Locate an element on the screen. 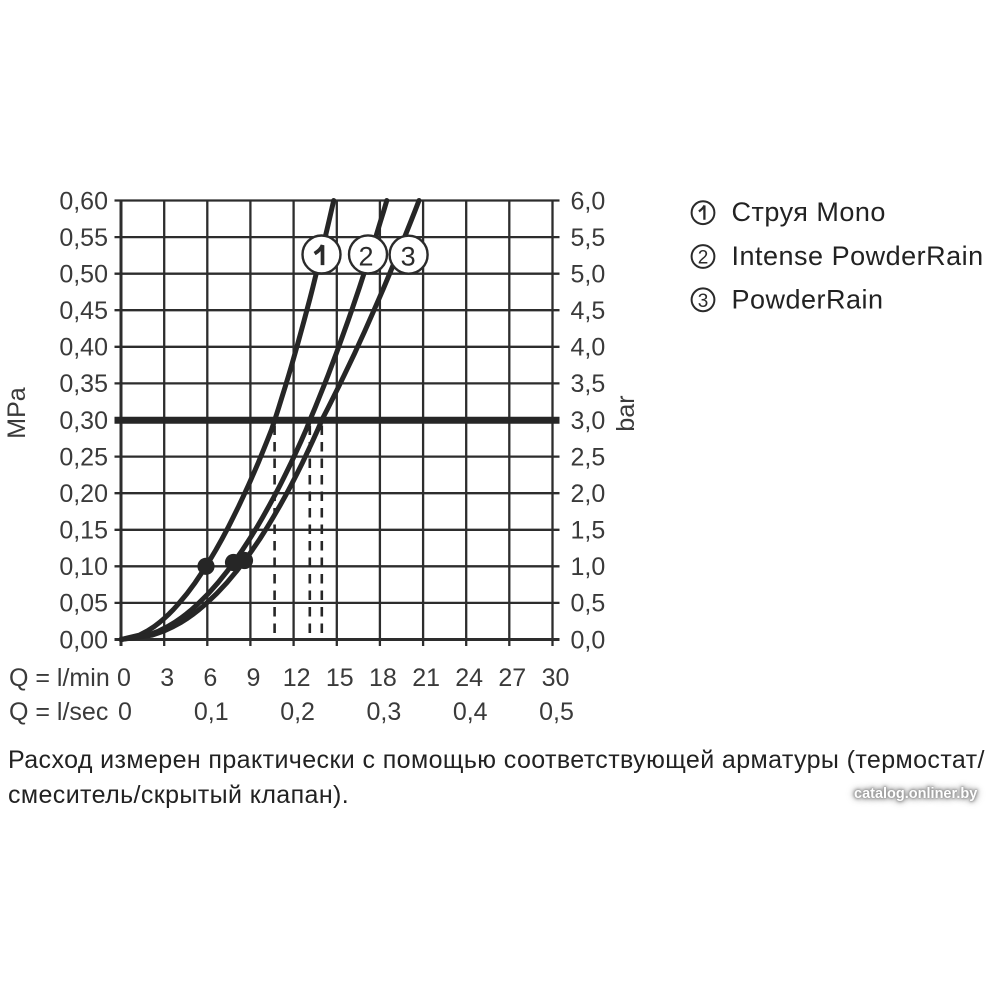 The width and height of the screenshot is (1000, 1000). svg-text: PowderRain is located at coordinates (808, 299).